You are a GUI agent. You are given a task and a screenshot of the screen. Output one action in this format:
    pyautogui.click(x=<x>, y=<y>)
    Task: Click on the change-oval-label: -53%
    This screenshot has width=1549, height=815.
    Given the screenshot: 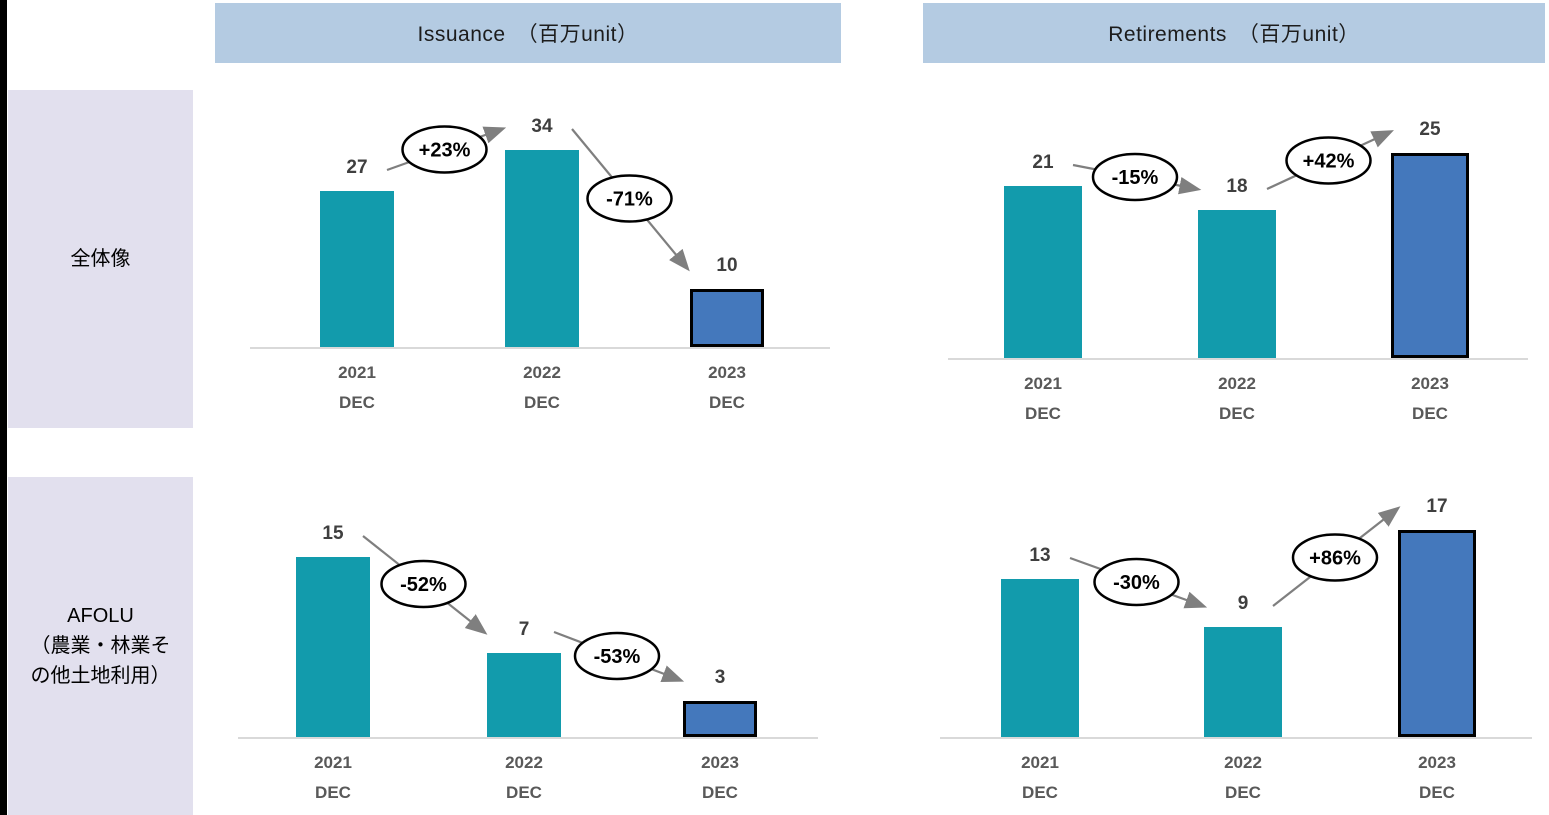 What is the action you would take?
    pyautogui.click(x=617, y=657)
    